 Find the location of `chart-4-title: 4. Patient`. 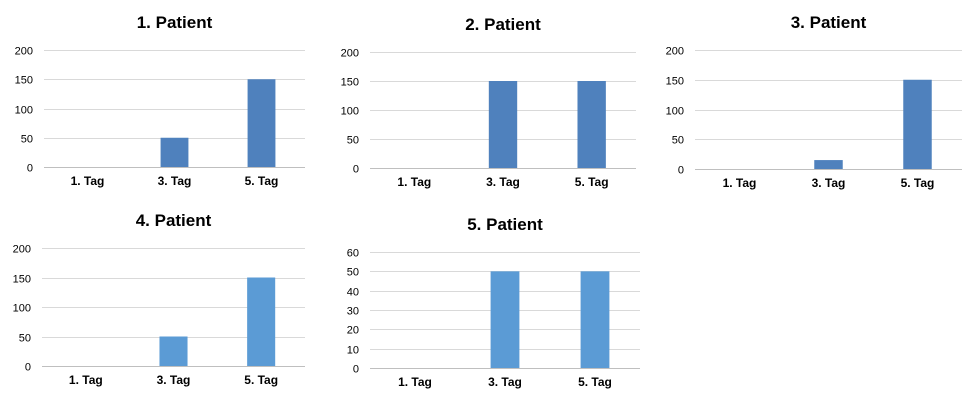

chart-4-title: 4. Patient is located at coordinates (174, 220).